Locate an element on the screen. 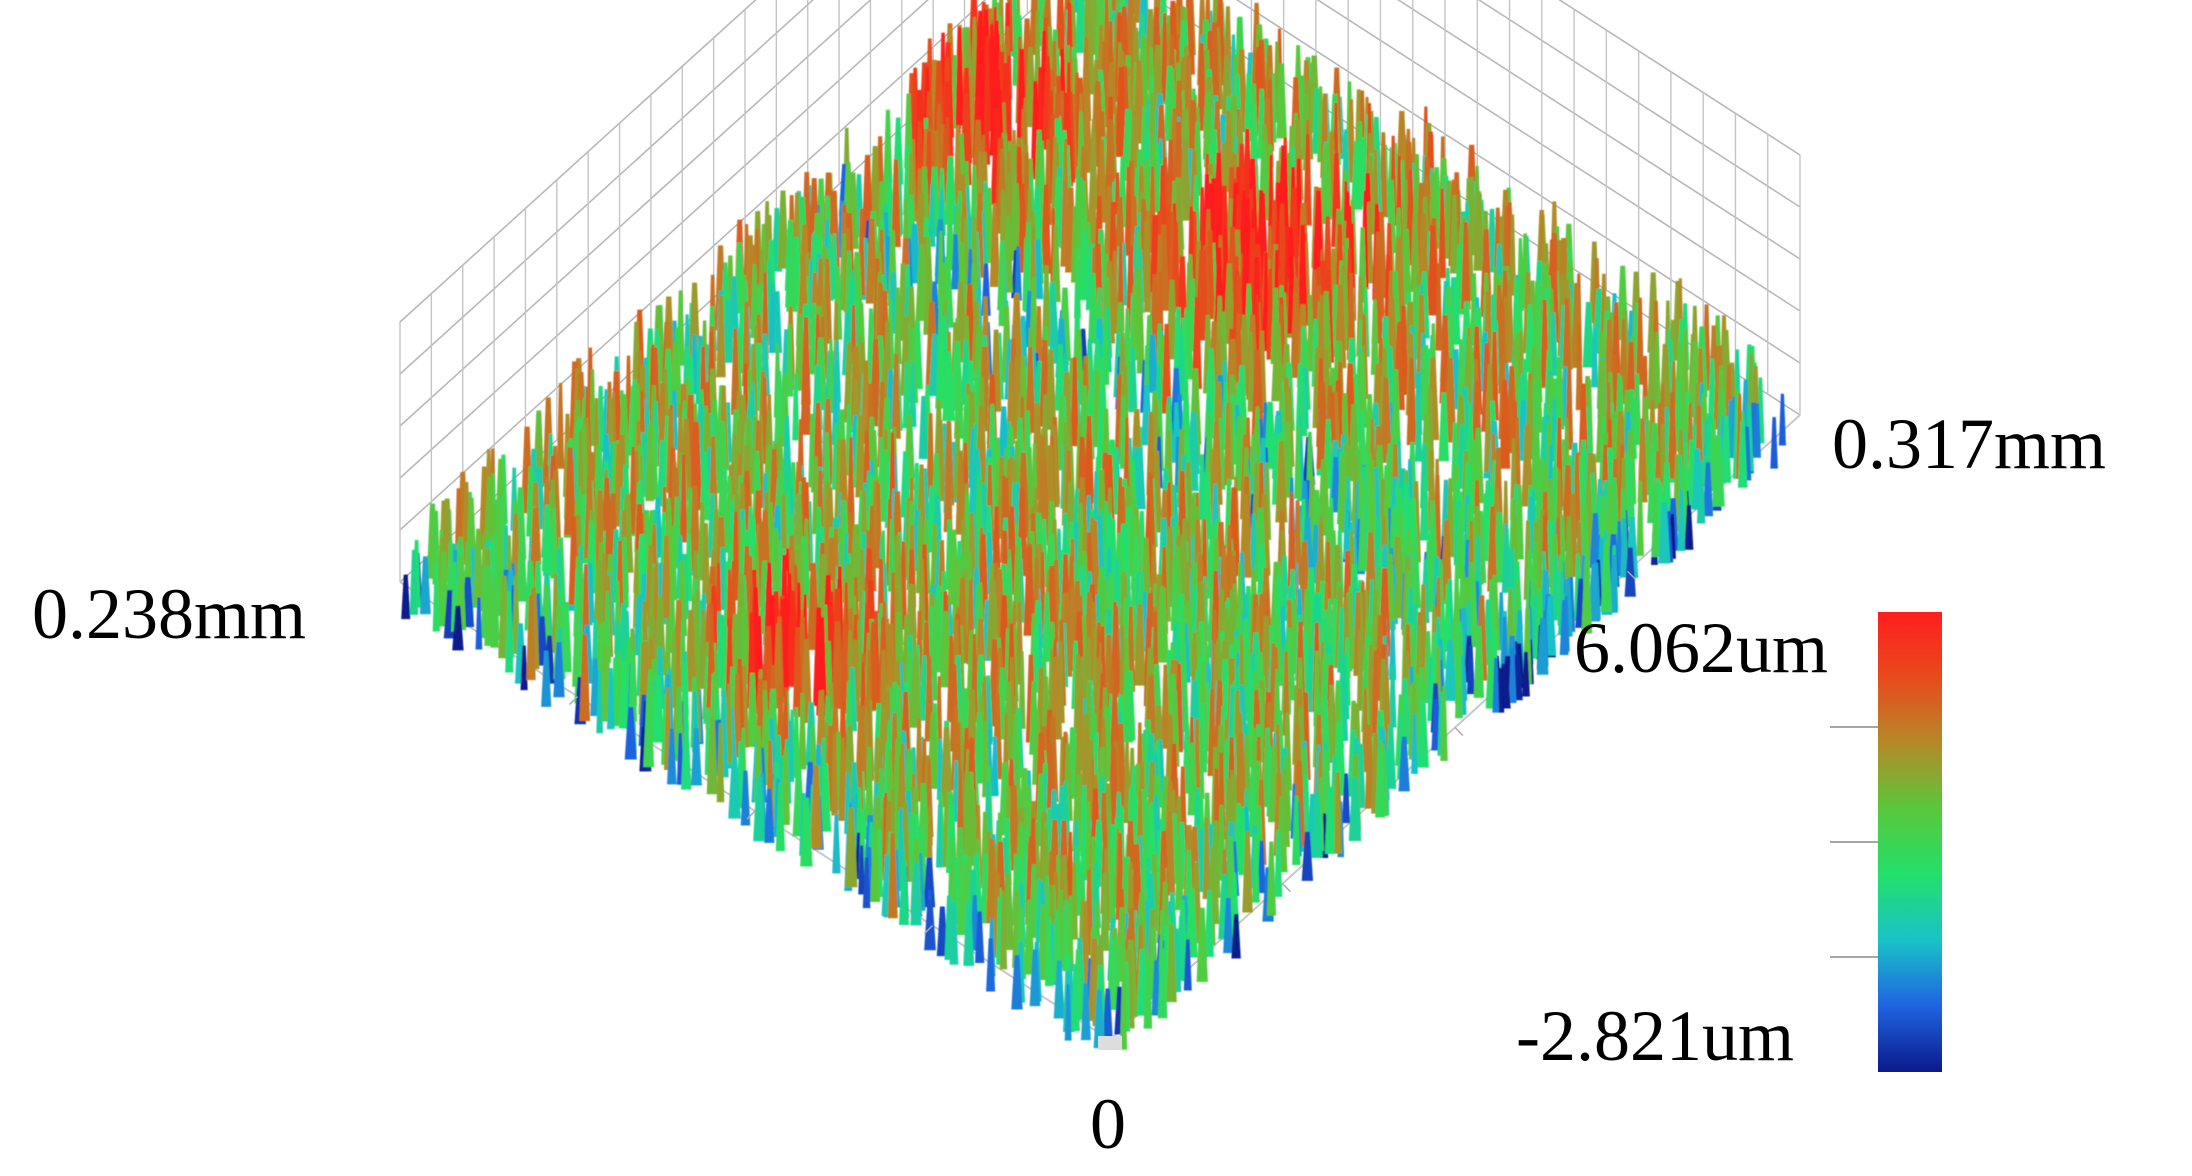 This screenshot has height=1176, width=2192. colorbar is located at coordinates (1910, 842).